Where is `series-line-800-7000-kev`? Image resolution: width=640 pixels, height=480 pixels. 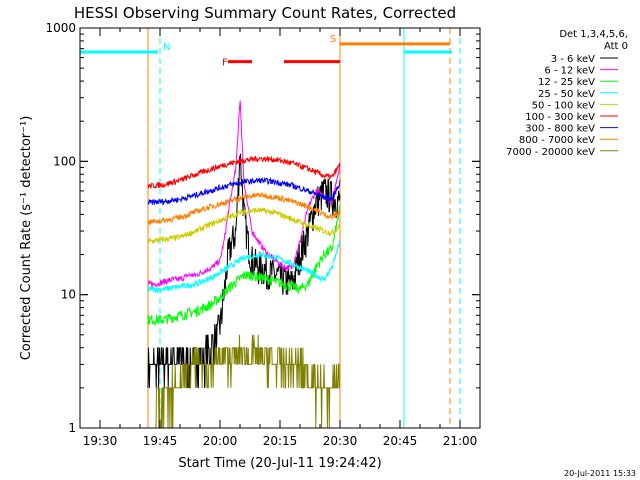
series-line-800-7000-kev is located at coordinates (244, 208).